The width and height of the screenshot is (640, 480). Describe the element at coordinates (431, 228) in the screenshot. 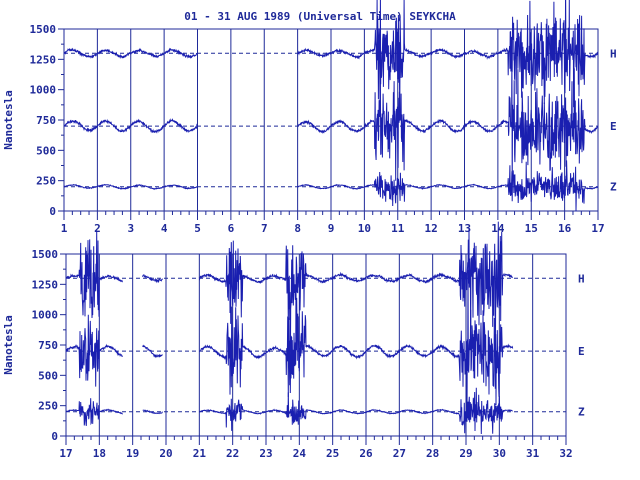

I see `x-tick-label: 12` at that location.